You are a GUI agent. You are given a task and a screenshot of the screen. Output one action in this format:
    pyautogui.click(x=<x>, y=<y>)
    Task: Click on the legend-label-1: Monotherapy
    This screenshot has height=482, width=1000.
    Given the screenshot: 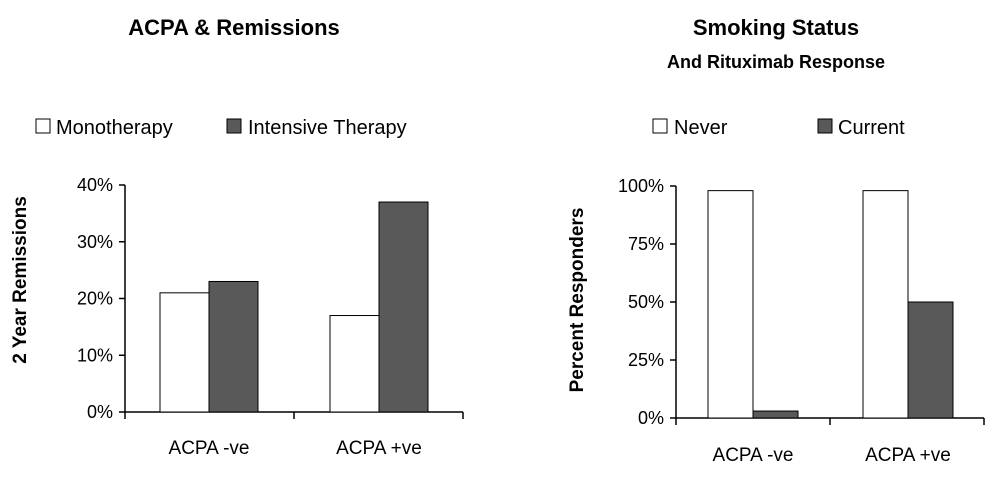 What is the action you would take?
    pyautogui.click(x=114, y=128)
    